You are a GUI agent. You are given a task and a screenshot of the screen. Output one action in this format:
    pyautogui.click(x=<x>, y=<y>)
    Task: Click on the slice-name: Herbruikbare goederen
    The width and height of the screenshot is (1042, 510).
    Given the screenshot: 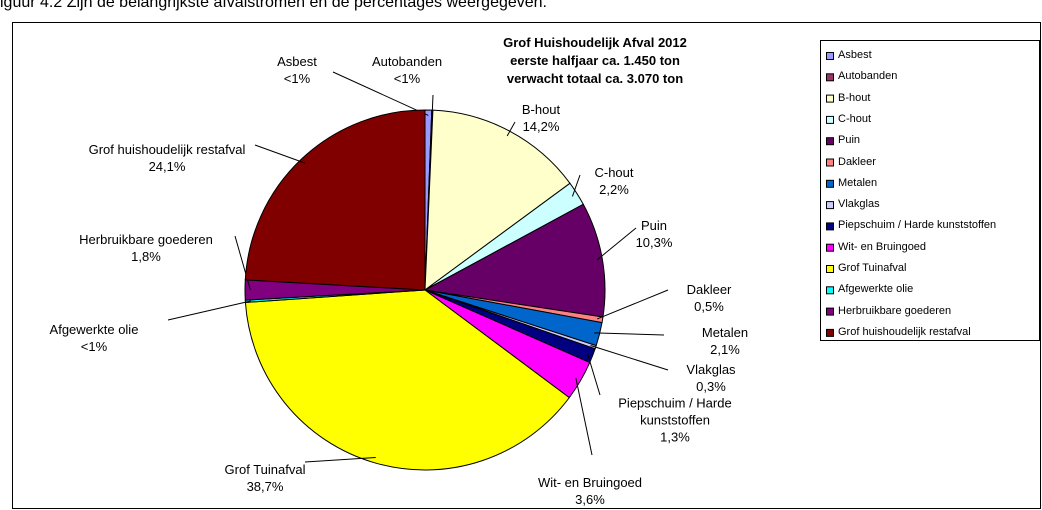 What is the action you would take?
    pyautogui.click(x=146, y=239)
    